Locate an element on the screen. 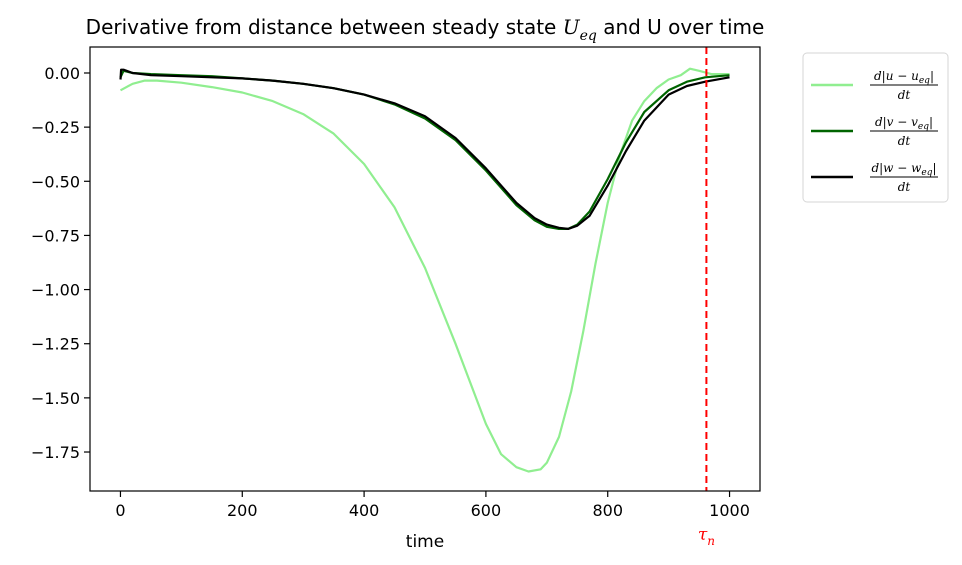  chart-title-symbol: U is located at coordinates (572, 27).